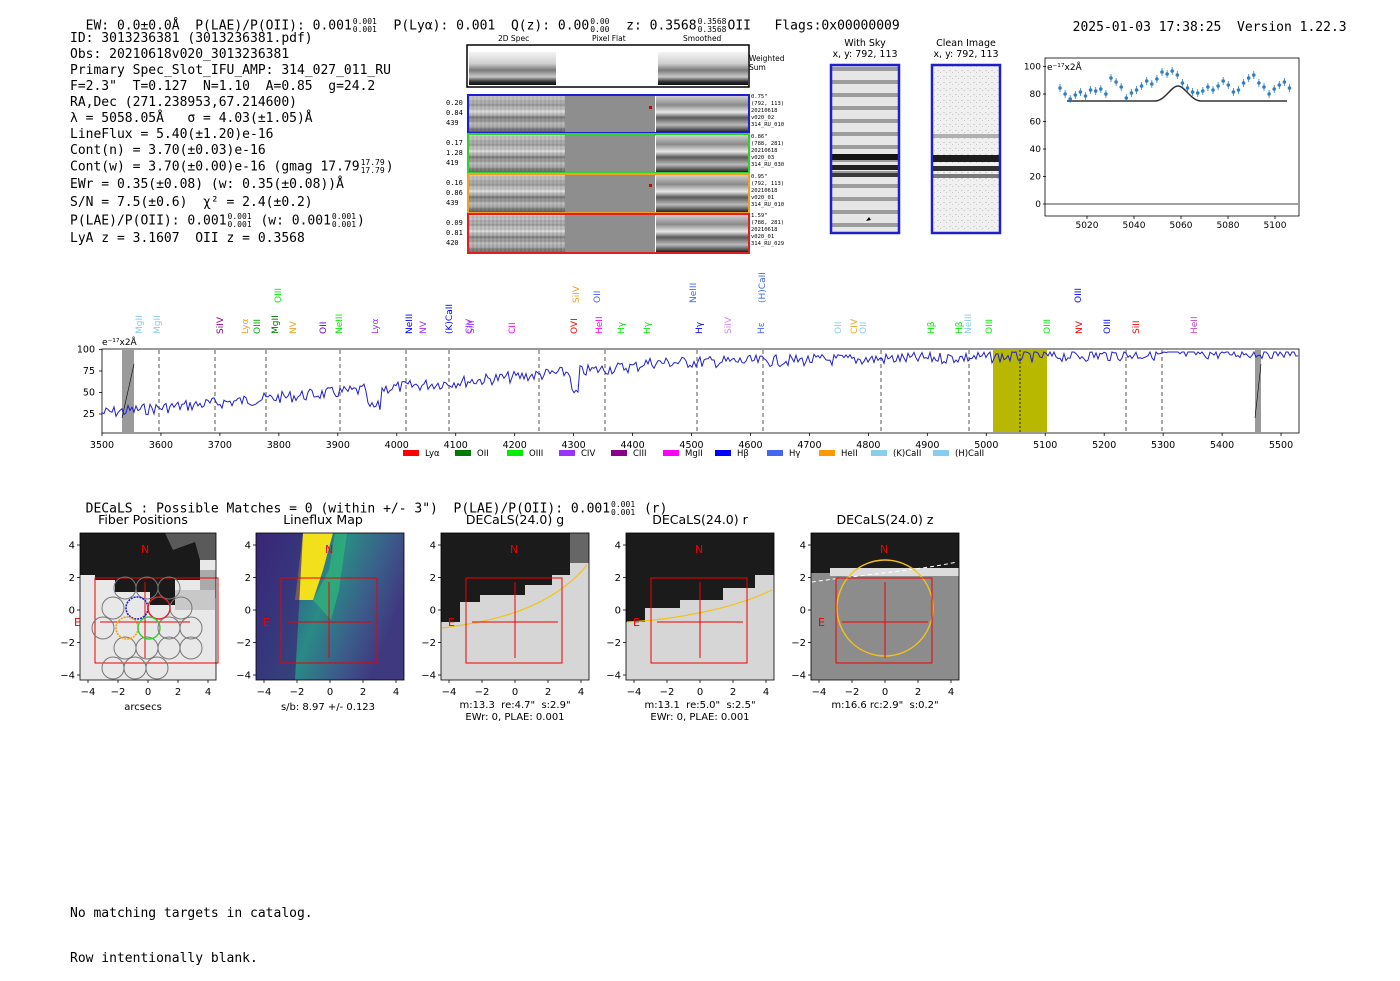 The image size is (1400, 981). Describe the element at coordinates (712, 21) in the screenshot. I see `header-z-sup: 0.3568` at that location.